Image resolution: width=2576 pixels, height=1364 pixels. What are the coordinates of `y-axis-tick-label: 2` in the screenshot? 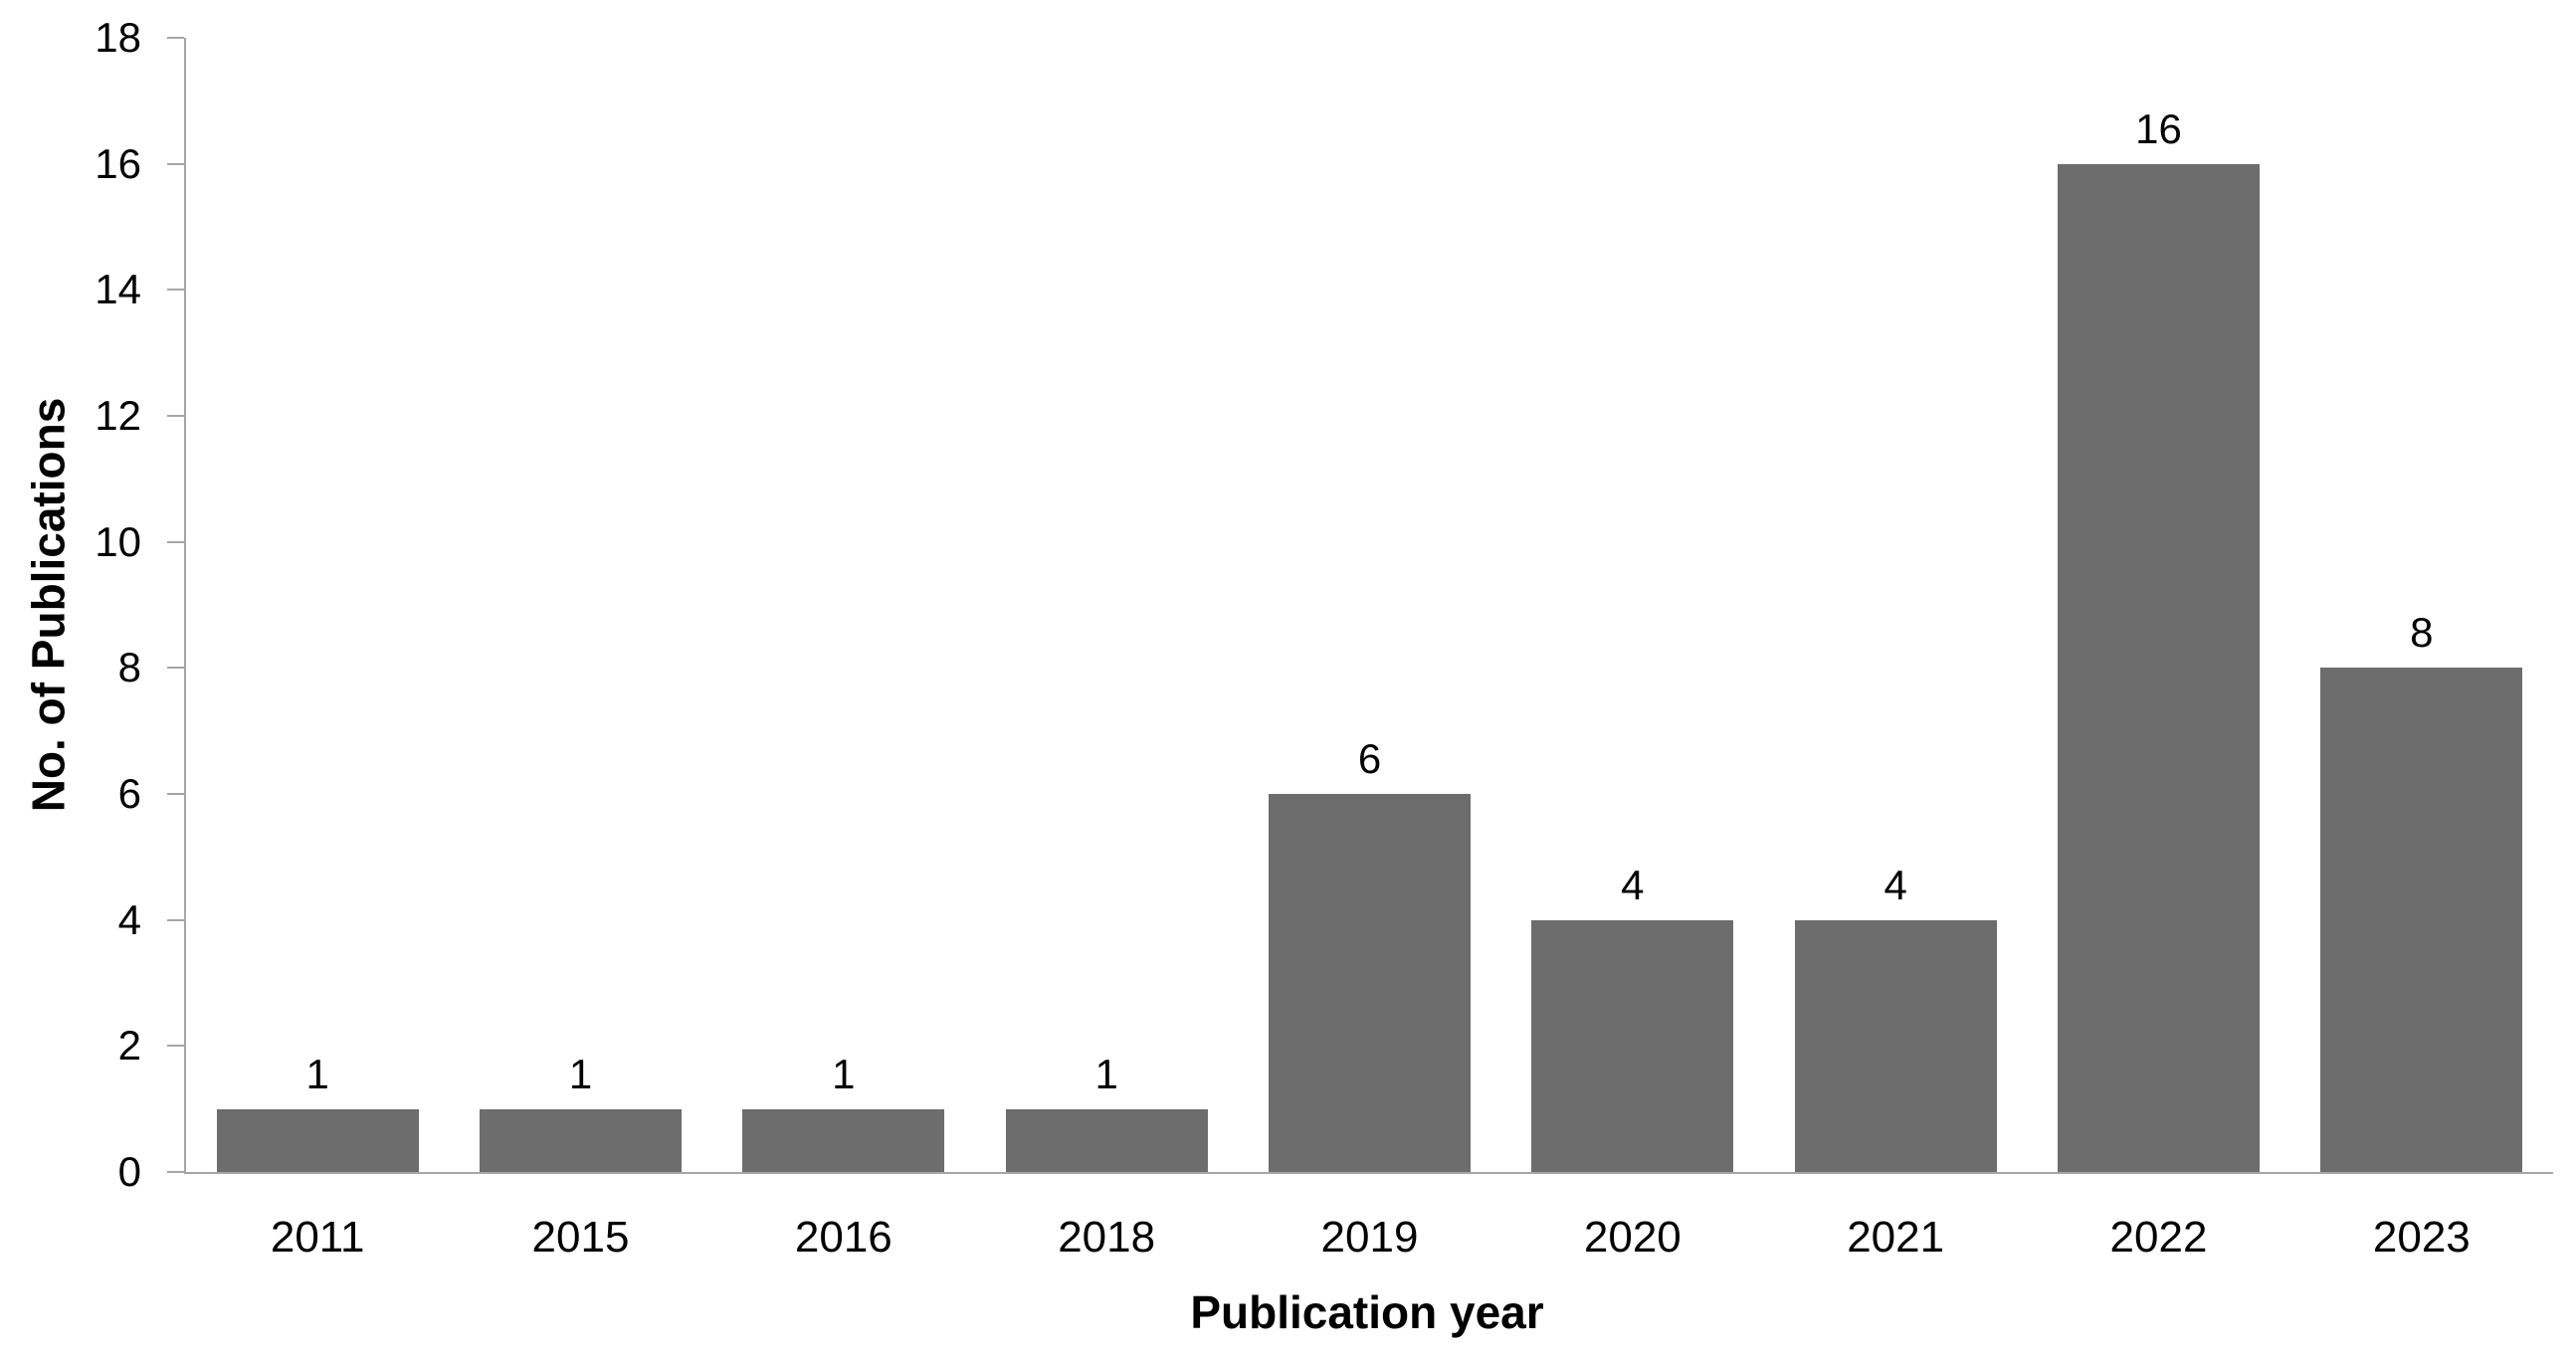 It's located at (129, 1046).